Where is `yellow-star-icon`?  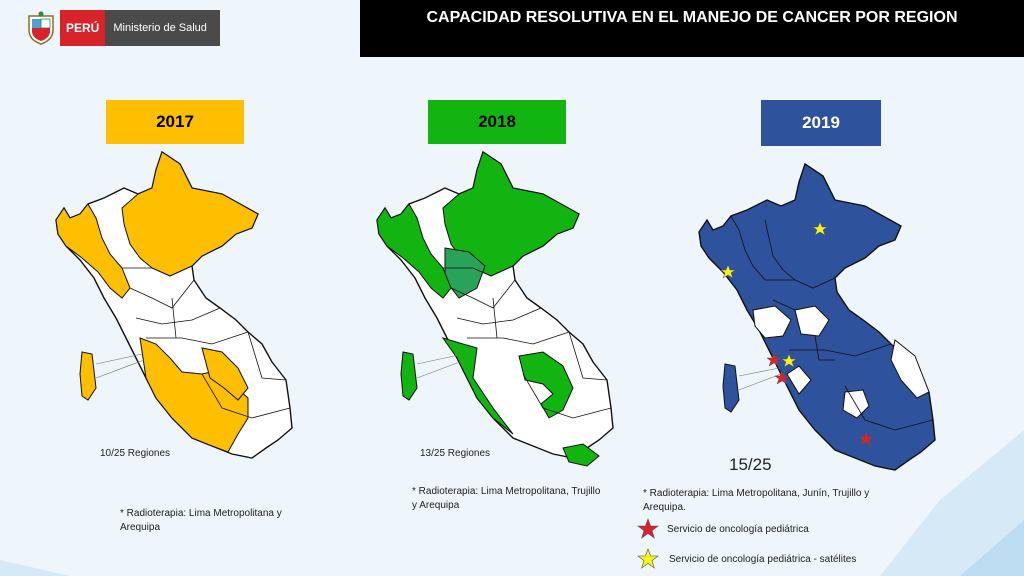
yellow-star-icon is located at coordinates (648, 558).